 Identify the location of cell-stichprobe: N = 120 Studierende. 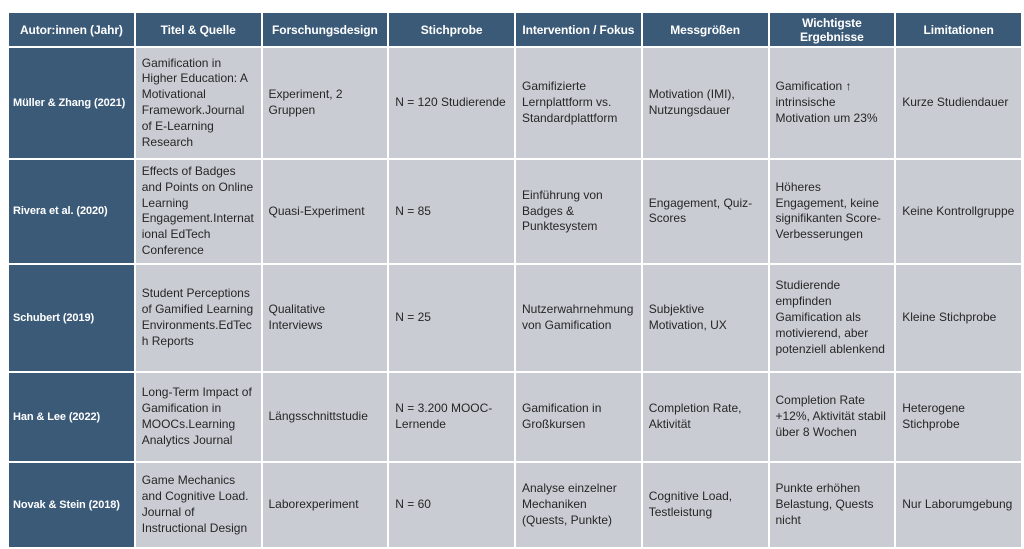
(451, 103).